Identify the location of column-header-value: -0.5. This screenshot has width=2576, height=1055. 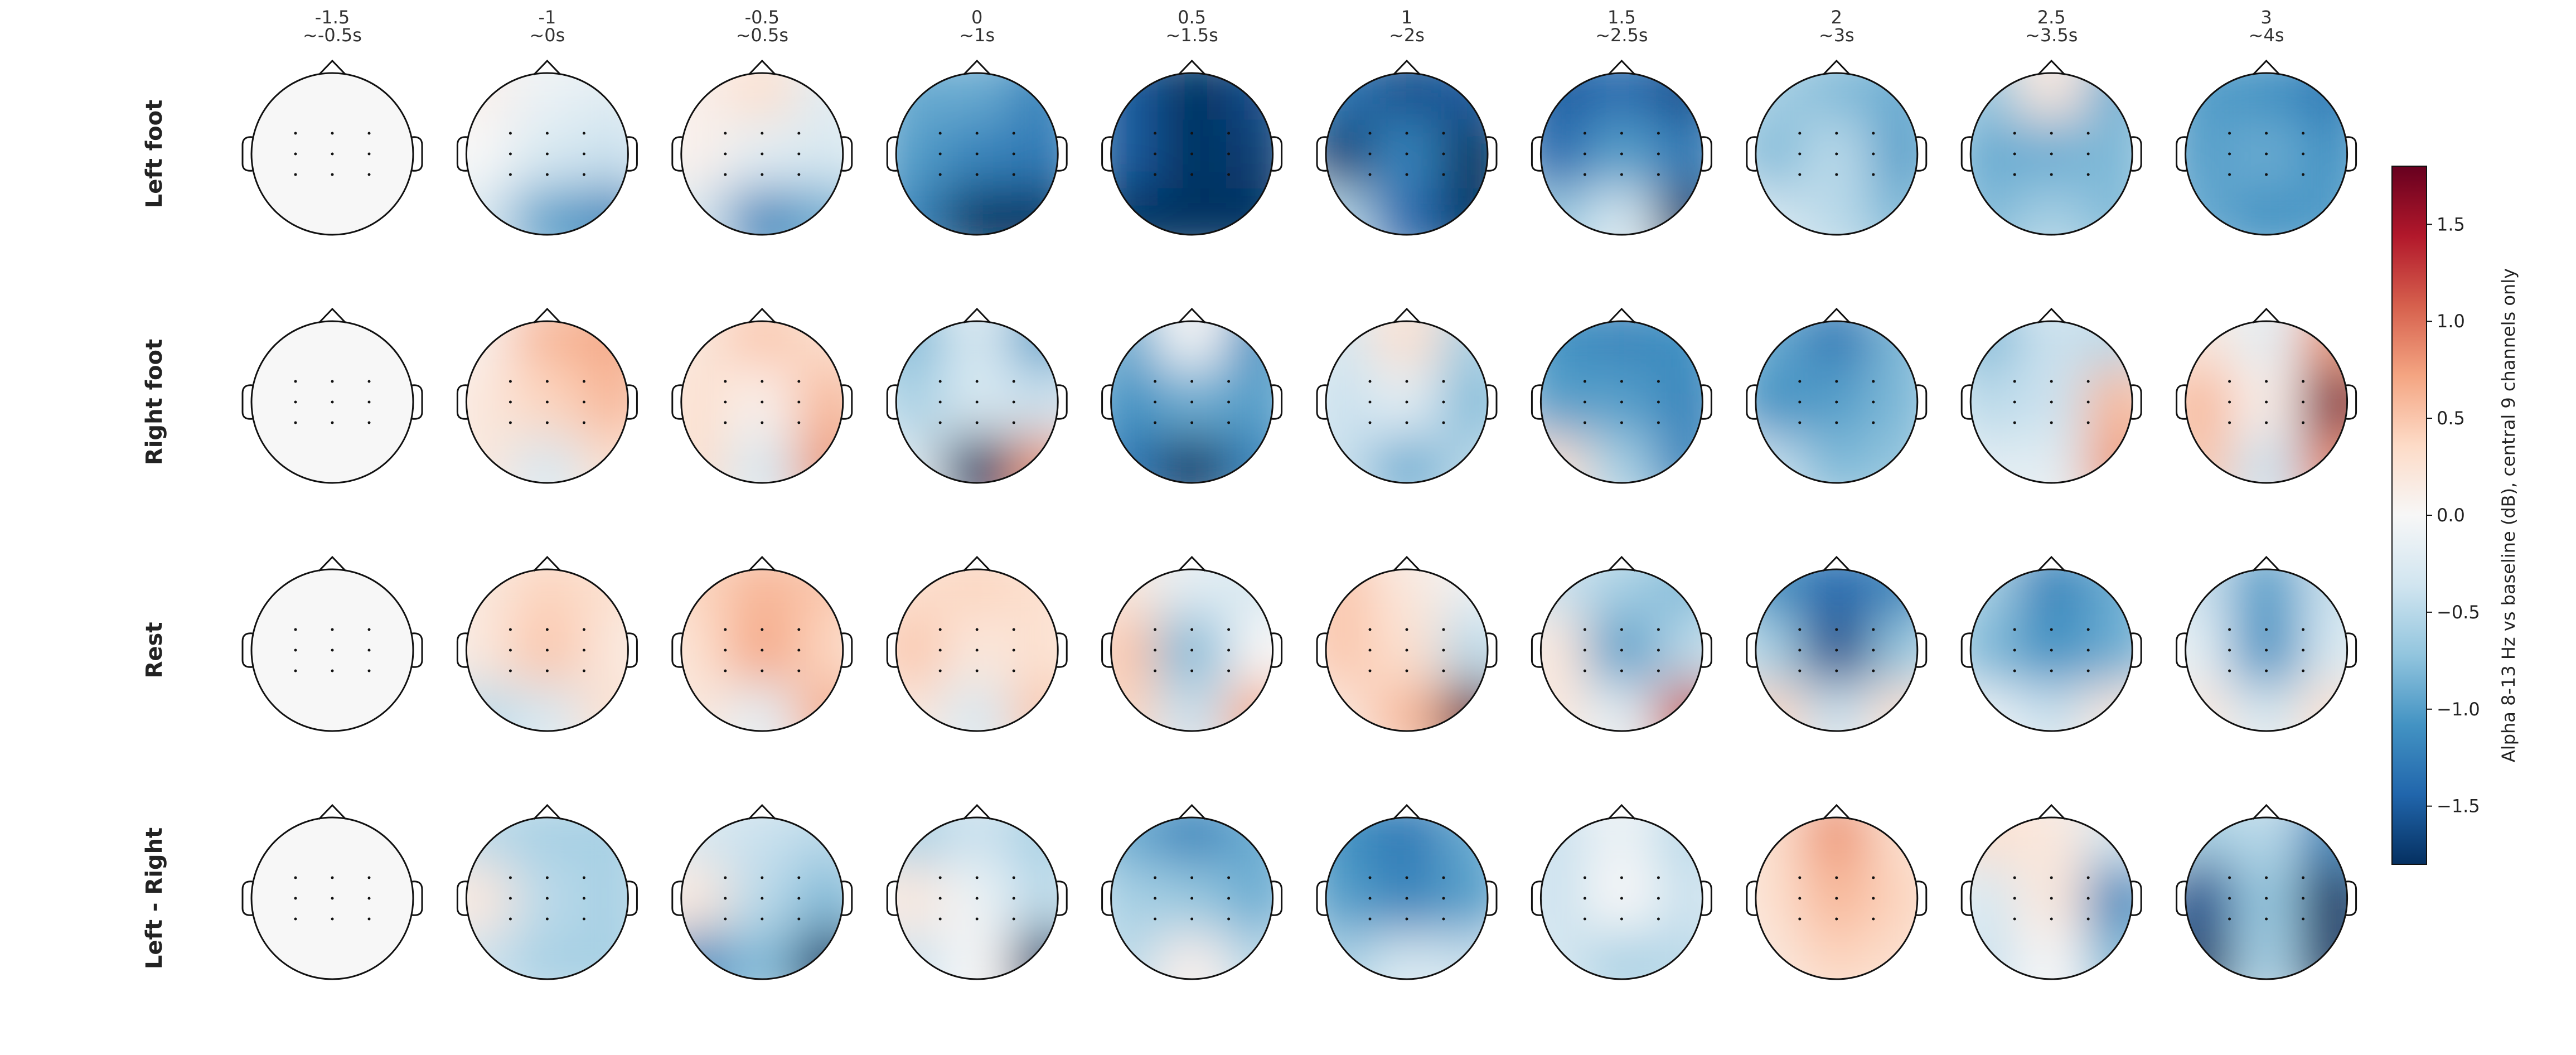
(762, 17).